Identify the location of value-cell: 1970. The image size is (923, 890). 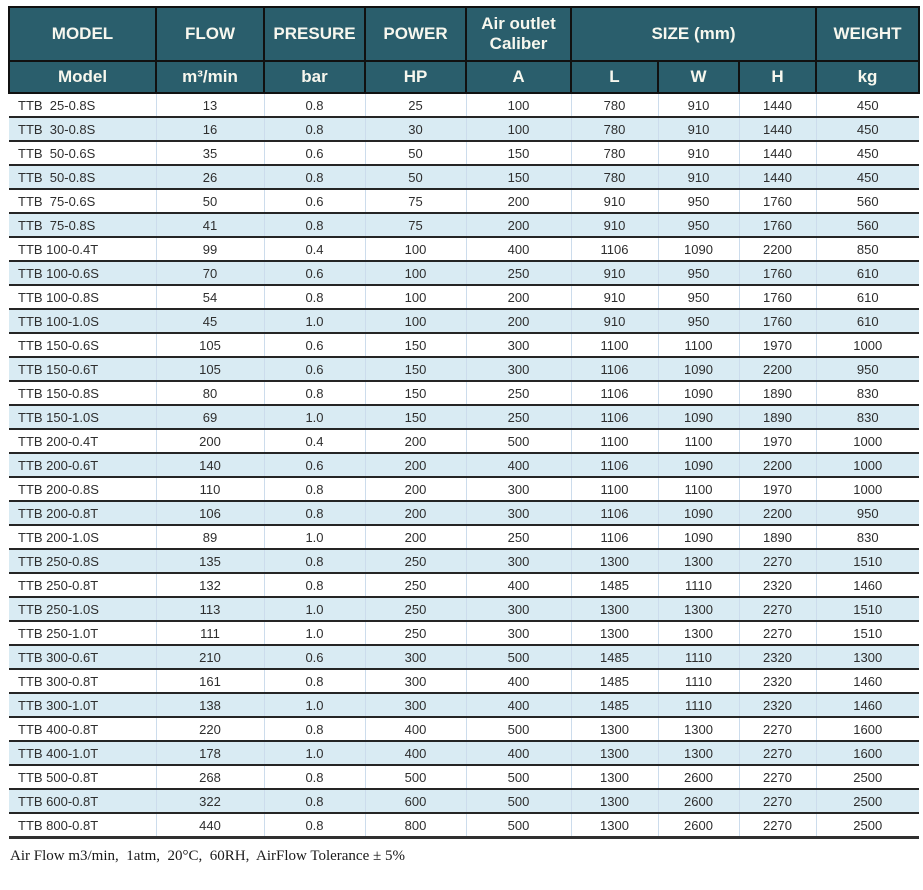
(777, 440).